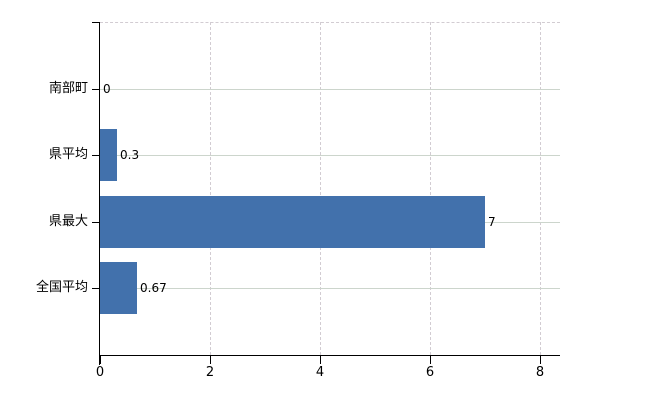 This screenshot has width=650, height=400. Describe the element at coordinates (430, 372) in the screenshot. I see `x-tick-label: 6` at that location.